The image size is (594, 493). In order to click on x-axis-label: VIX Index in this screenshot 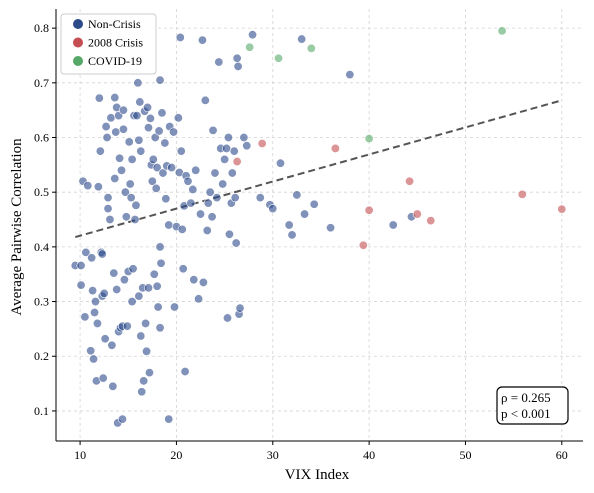, I will do `click(317, 475)`.